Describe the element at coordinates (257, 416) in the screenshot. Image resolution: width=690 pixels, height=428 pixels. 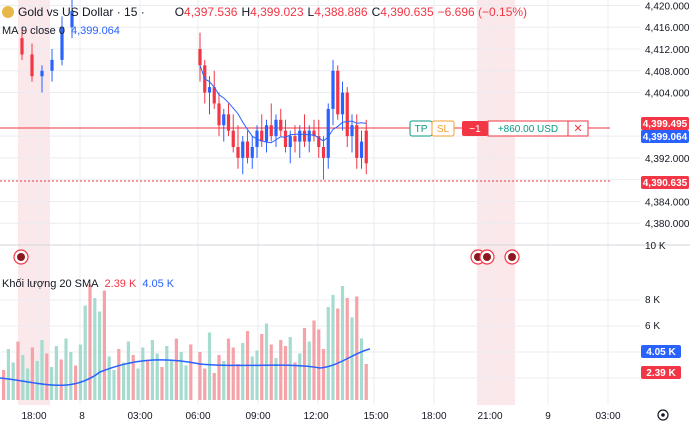
I see `time-tick: 09:00` at that location.